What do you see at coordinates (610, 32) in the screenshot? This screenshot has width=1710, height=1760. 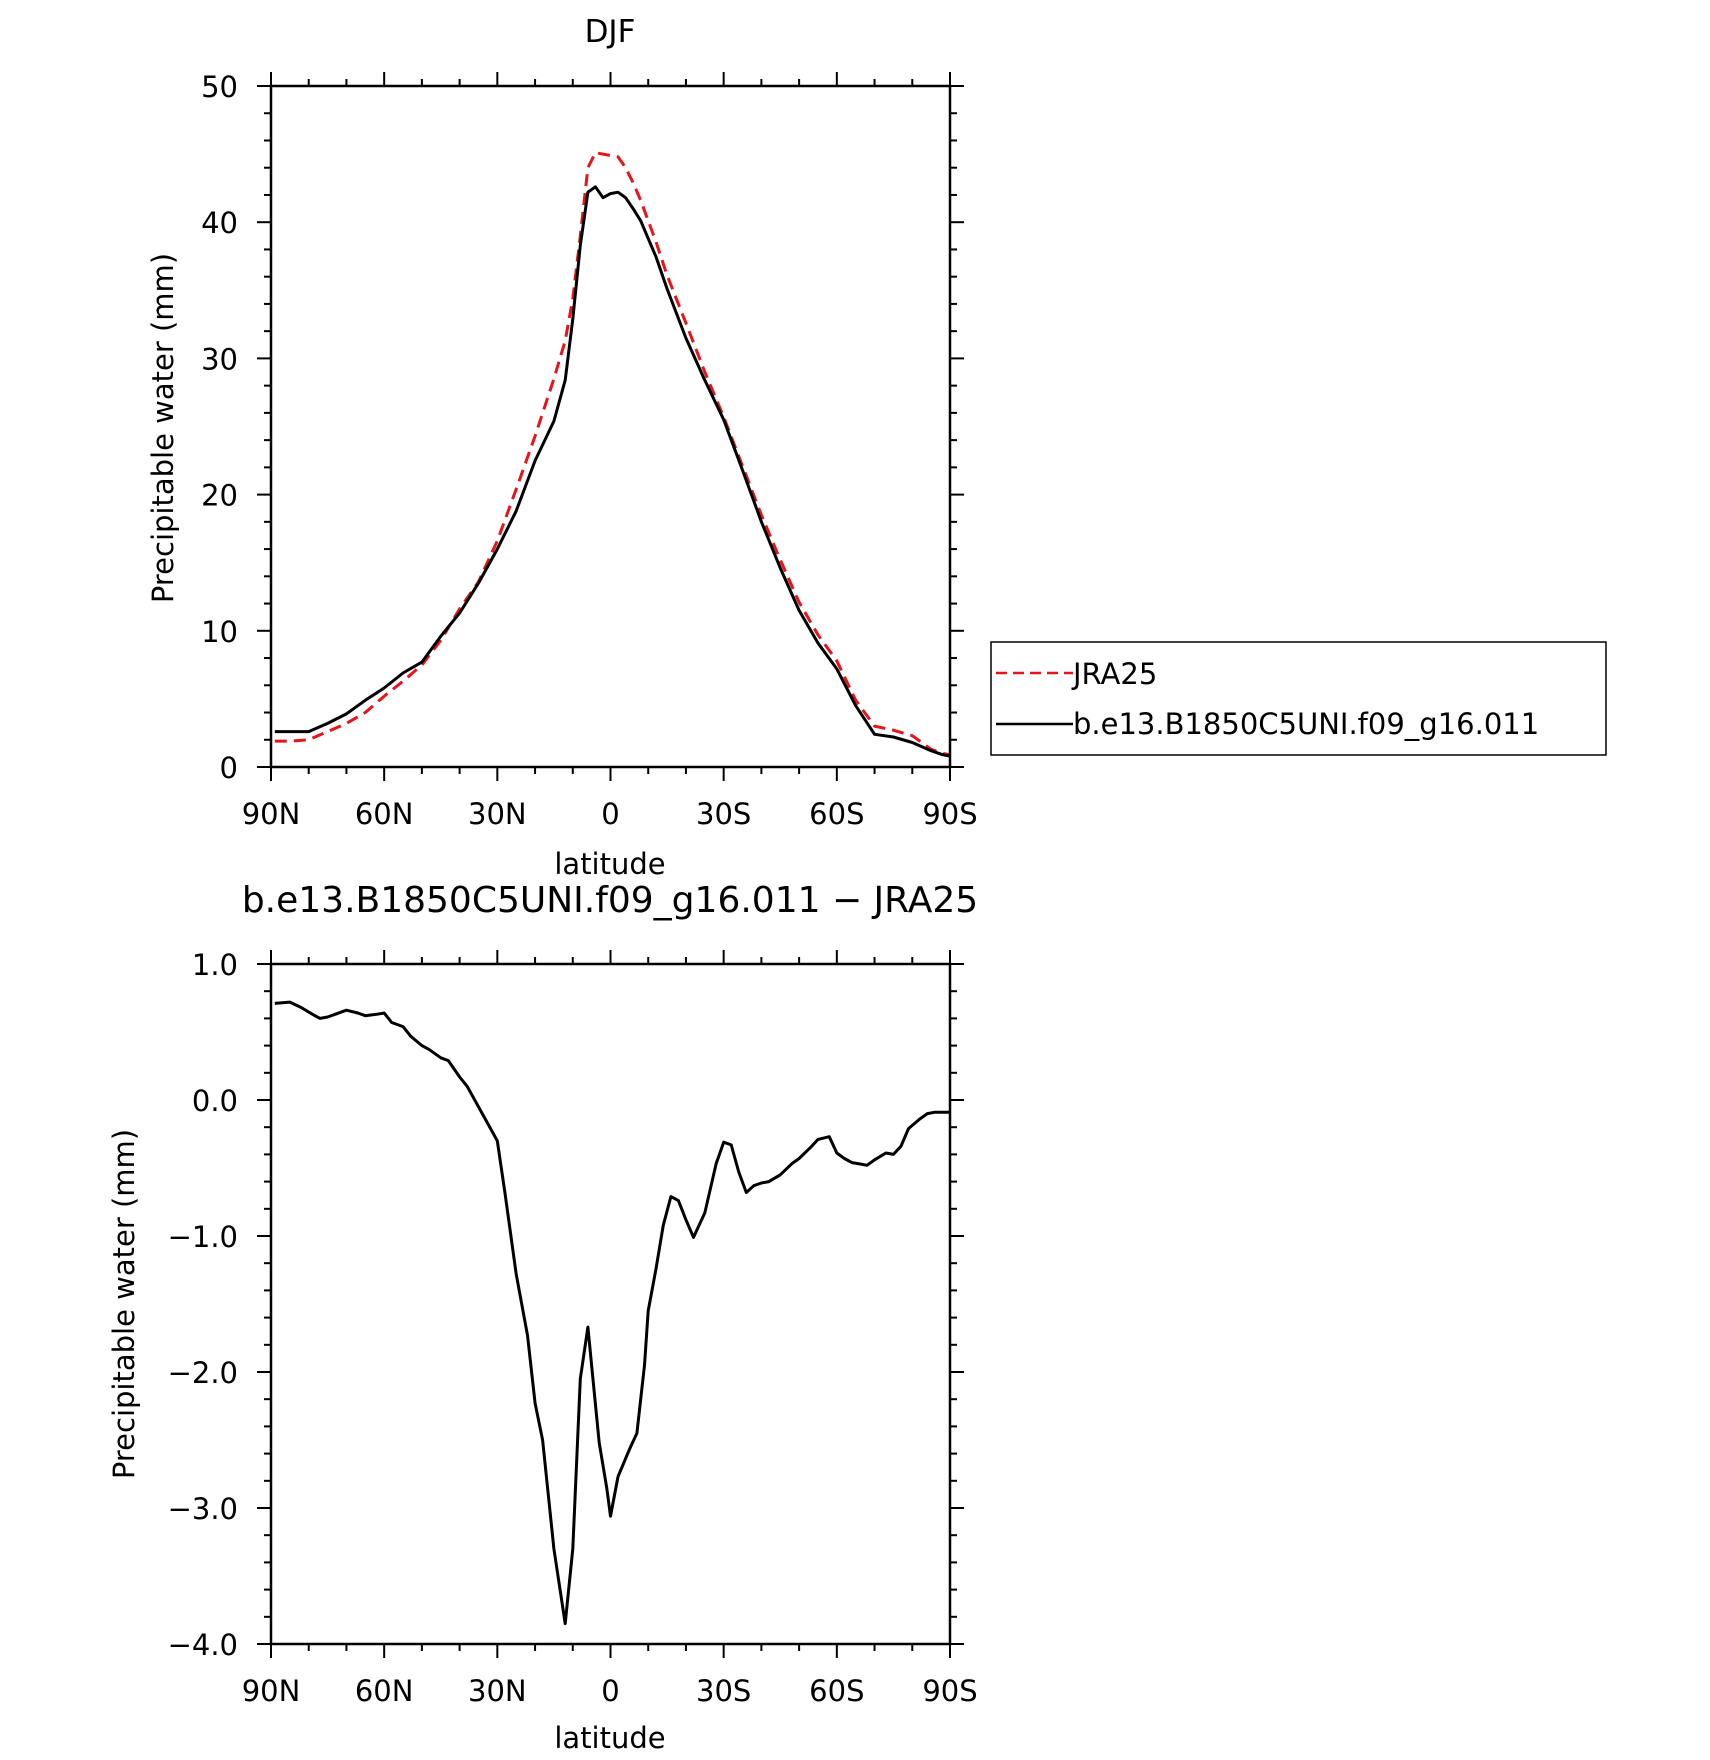 I see `top-chart-title: DJF` at bounding box center [610, 32].